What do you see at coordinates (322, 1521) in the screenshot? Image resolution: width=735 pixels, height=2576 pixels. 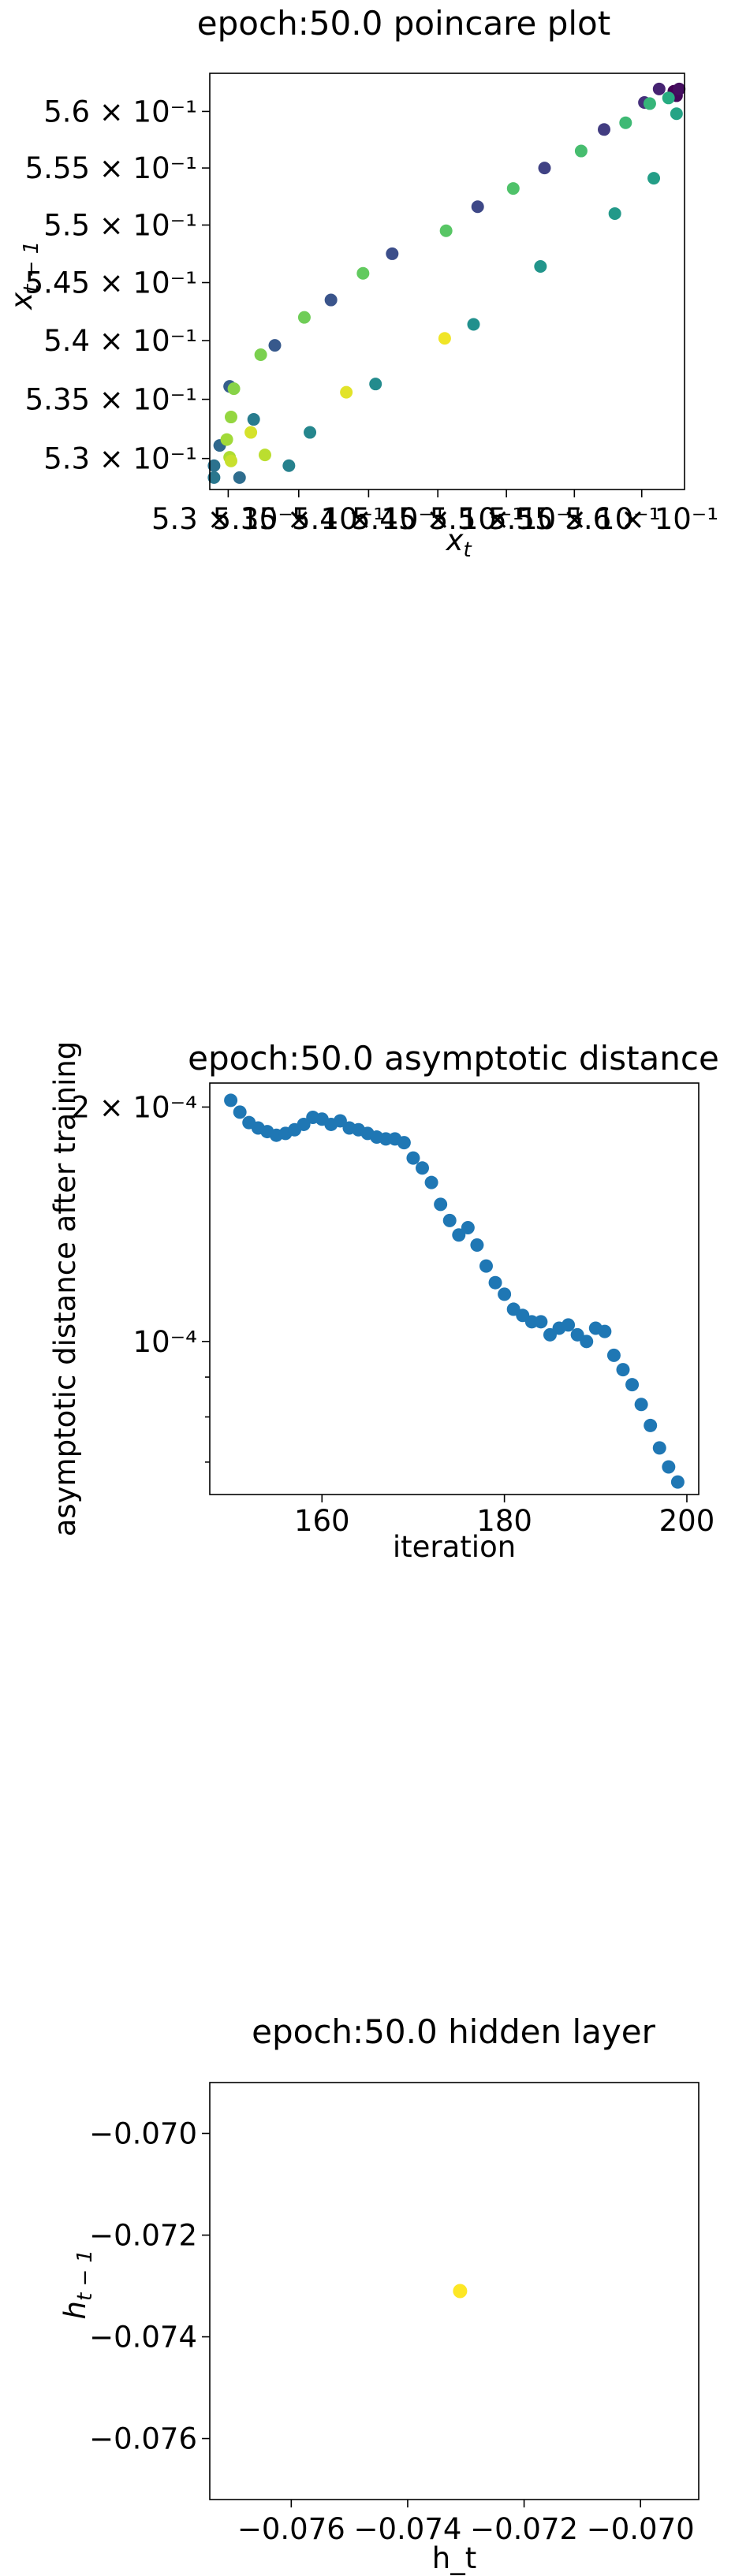 I see `distance-x-tick-label-0: 160` at bounding box center [322, 1521].